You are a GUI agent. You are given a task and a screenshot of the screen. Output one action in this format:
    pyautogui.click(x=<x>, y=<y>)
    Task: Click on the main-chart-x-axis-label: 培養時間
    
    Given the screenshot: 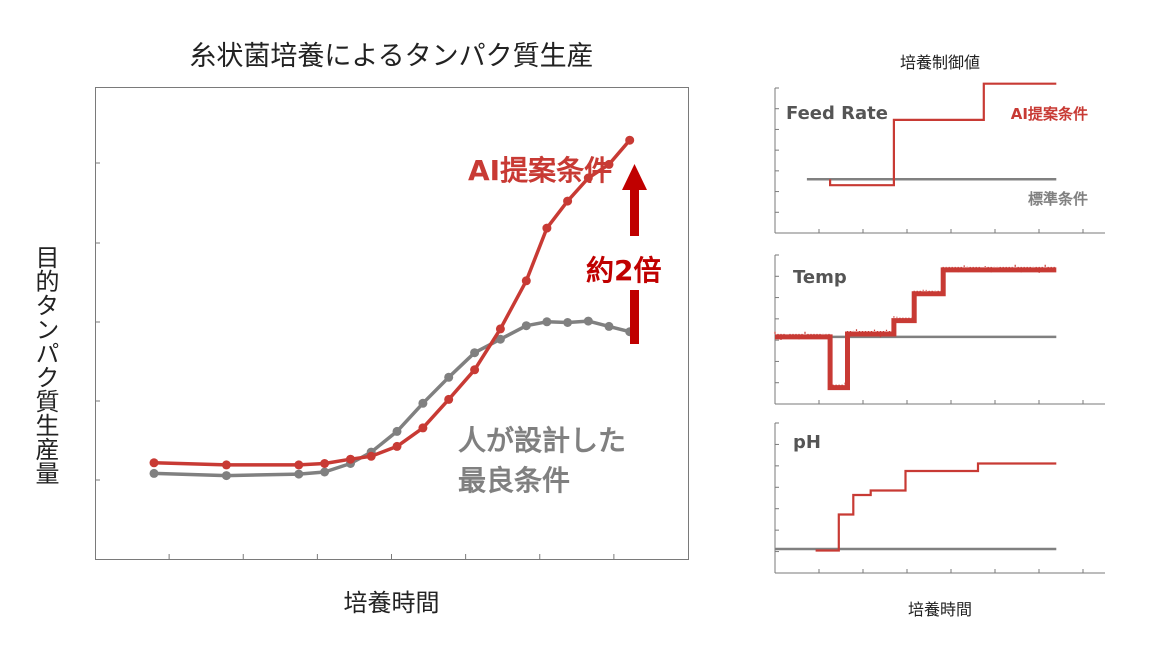 What is the action you would take?
    pyautogui.click(x=391, y=603)
    